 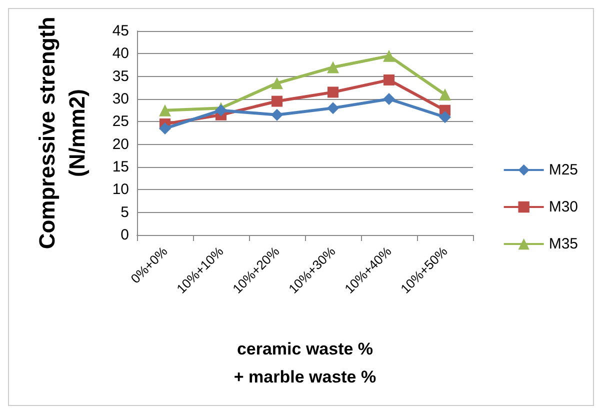 What do you see at coordinates (563, 170) in the screenshot?
I see `legend-label: M25` at bounding box center [563, 170].